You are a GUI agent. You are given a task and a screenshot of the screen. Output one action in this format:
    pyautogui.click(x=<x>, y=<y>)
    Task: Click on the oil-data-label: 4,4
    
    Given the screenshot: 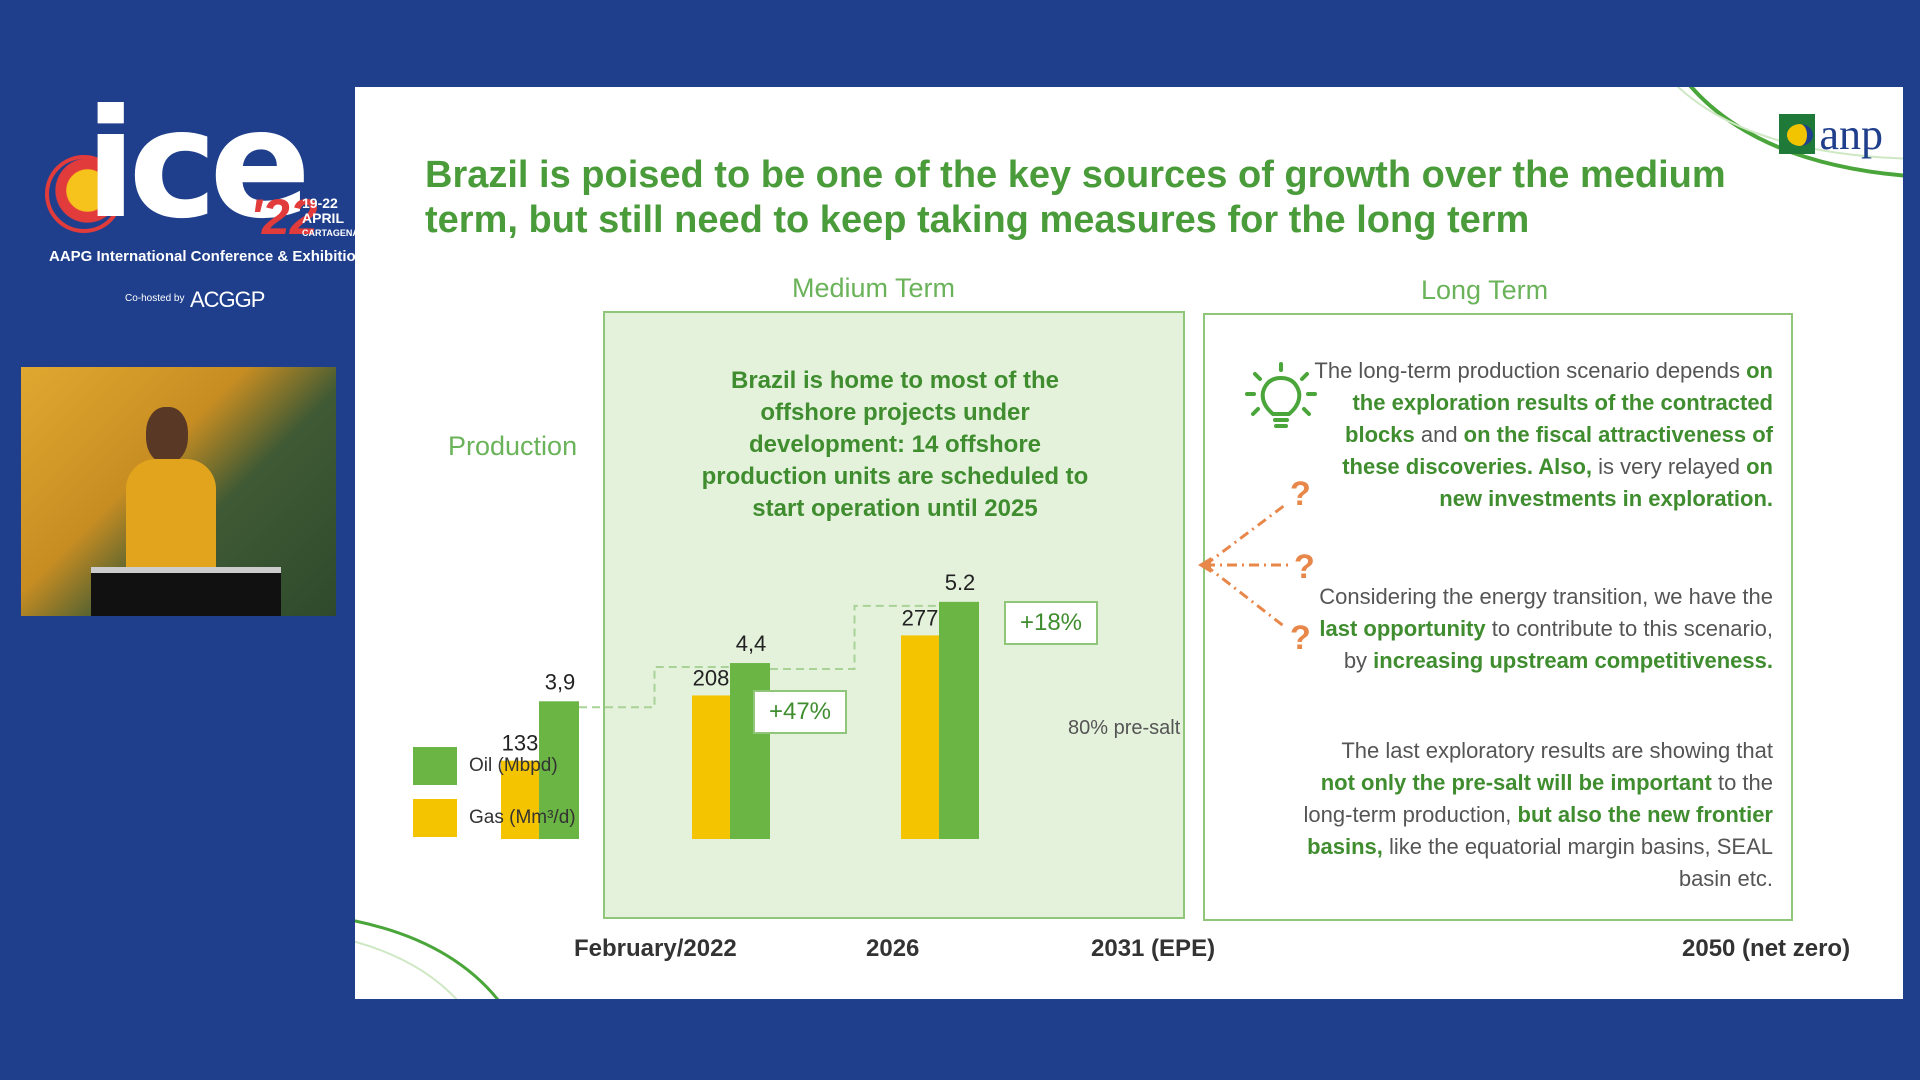 What is the action you would take?
    pyautogui.click(x=751, y=643)
    